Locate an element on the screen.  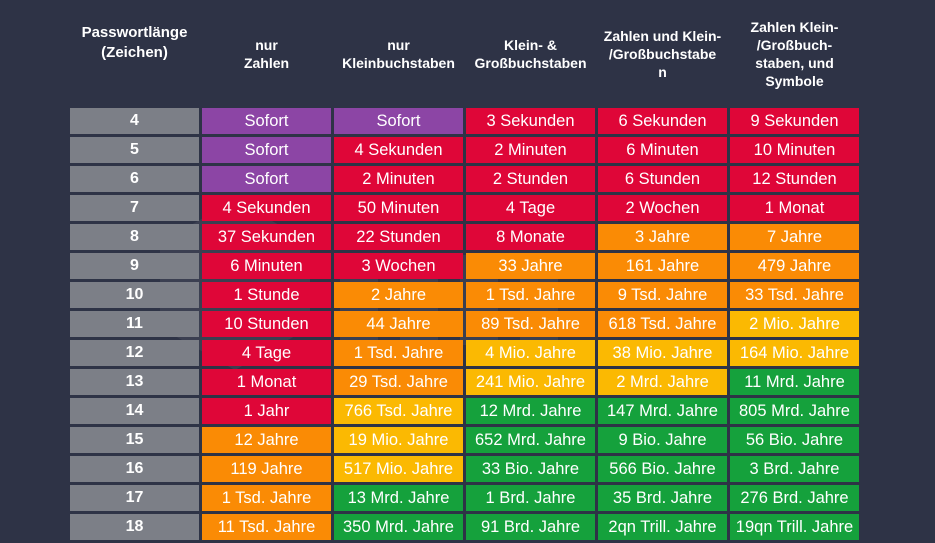
crack-time-cell: 22 Stunden is located at coordinates (398, 237).